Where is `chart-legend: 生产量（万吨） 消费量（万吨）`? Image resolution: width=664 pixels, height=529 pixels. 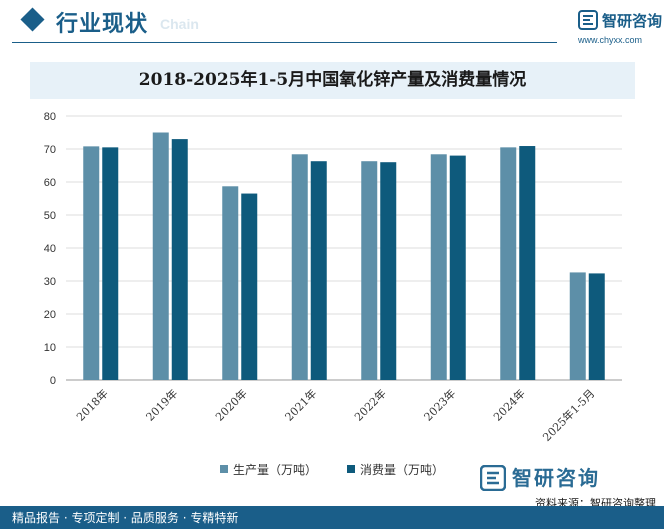 chart-legend: 生产量（万吨） 消费量（万吨） is located at coordinates (332, 469).